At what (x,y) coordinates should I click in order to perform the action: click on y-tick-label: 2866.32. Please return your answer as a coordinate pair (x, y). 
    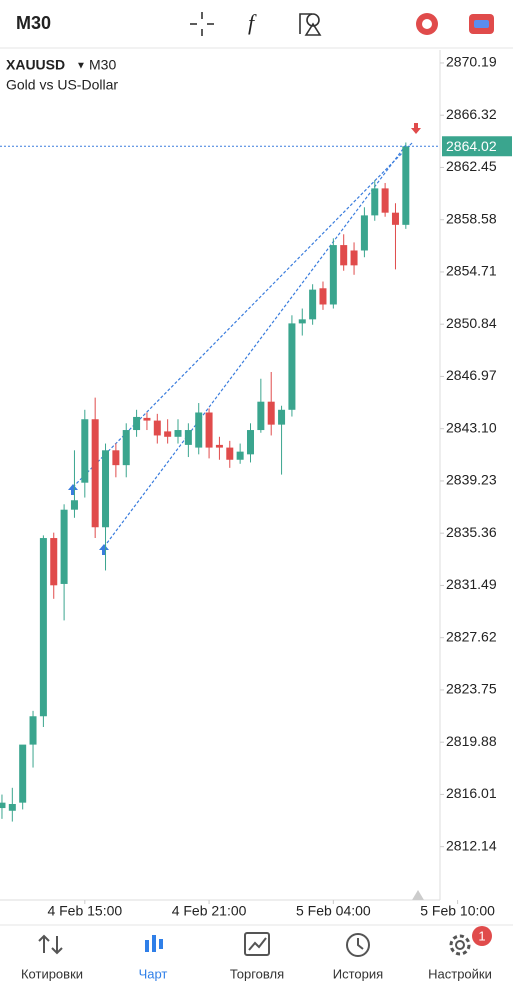
    Looking at the image, I should click on (471, 114).